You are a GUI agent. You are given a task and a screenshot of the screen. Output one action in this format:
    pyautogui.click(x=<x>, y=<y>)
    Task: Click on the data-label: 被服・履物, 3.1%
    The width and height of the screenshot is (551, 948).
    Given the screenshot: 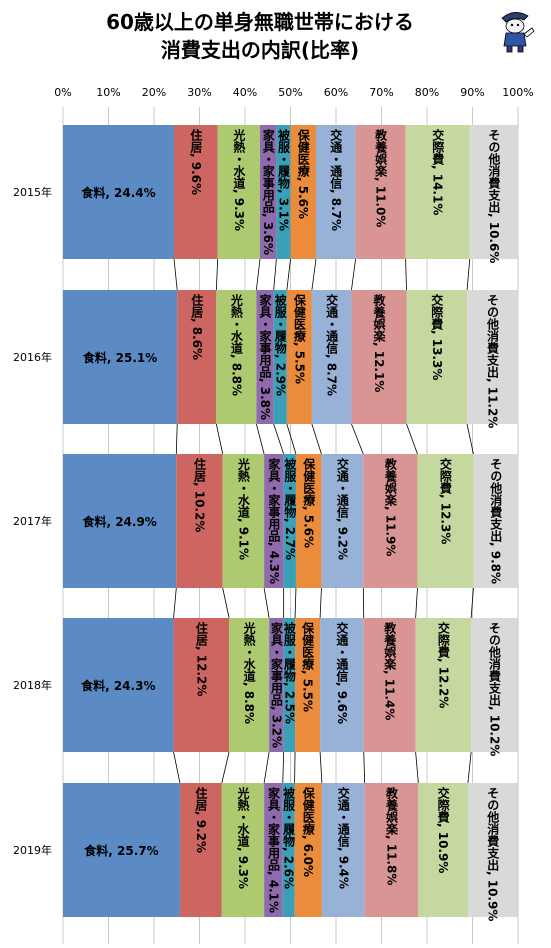 What is the action you would take?
    pyautogui.click(x=283, y=179)
    